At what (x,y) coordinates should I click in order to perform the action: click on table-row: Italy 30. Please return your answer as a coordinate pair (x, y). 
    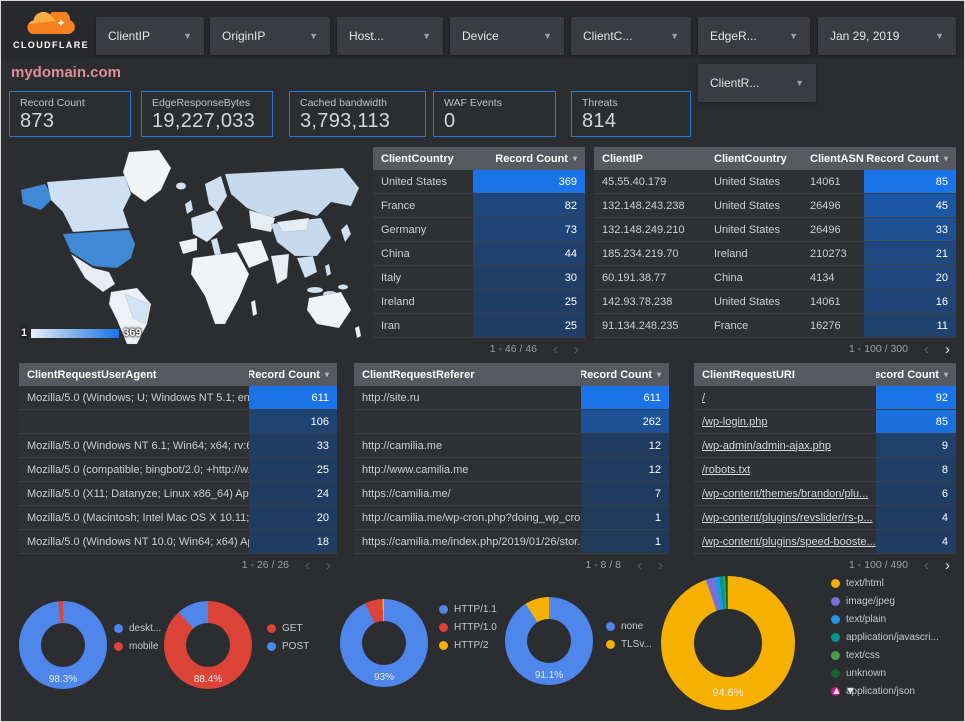
    Looking at the image, I should click on (479, 278).